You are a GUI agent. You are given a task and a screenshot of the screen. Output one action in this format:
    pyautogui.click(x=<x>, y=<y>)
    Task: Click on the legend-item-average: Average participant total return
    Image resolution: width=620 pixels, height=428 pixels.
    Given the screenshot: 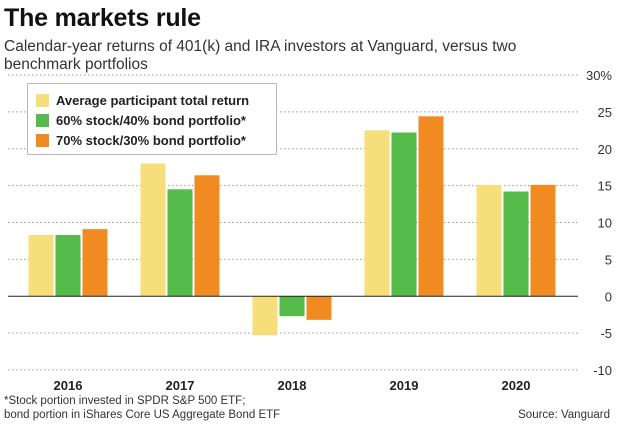 What is the action you would take?
    pyautogui.click(x=153, y=100)
    